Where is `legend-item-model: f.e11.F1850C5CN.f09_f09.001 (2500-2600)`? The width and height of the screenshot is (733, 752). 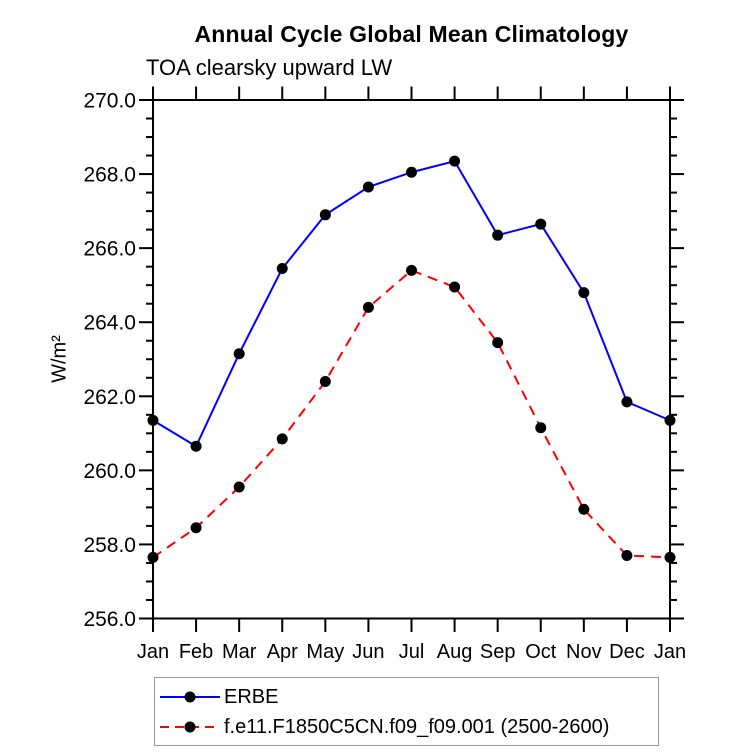 legend-item-model: f.e11.F1850C5CN.f09_f09.001 (2500-2600) is located at coordinates (408, 727).